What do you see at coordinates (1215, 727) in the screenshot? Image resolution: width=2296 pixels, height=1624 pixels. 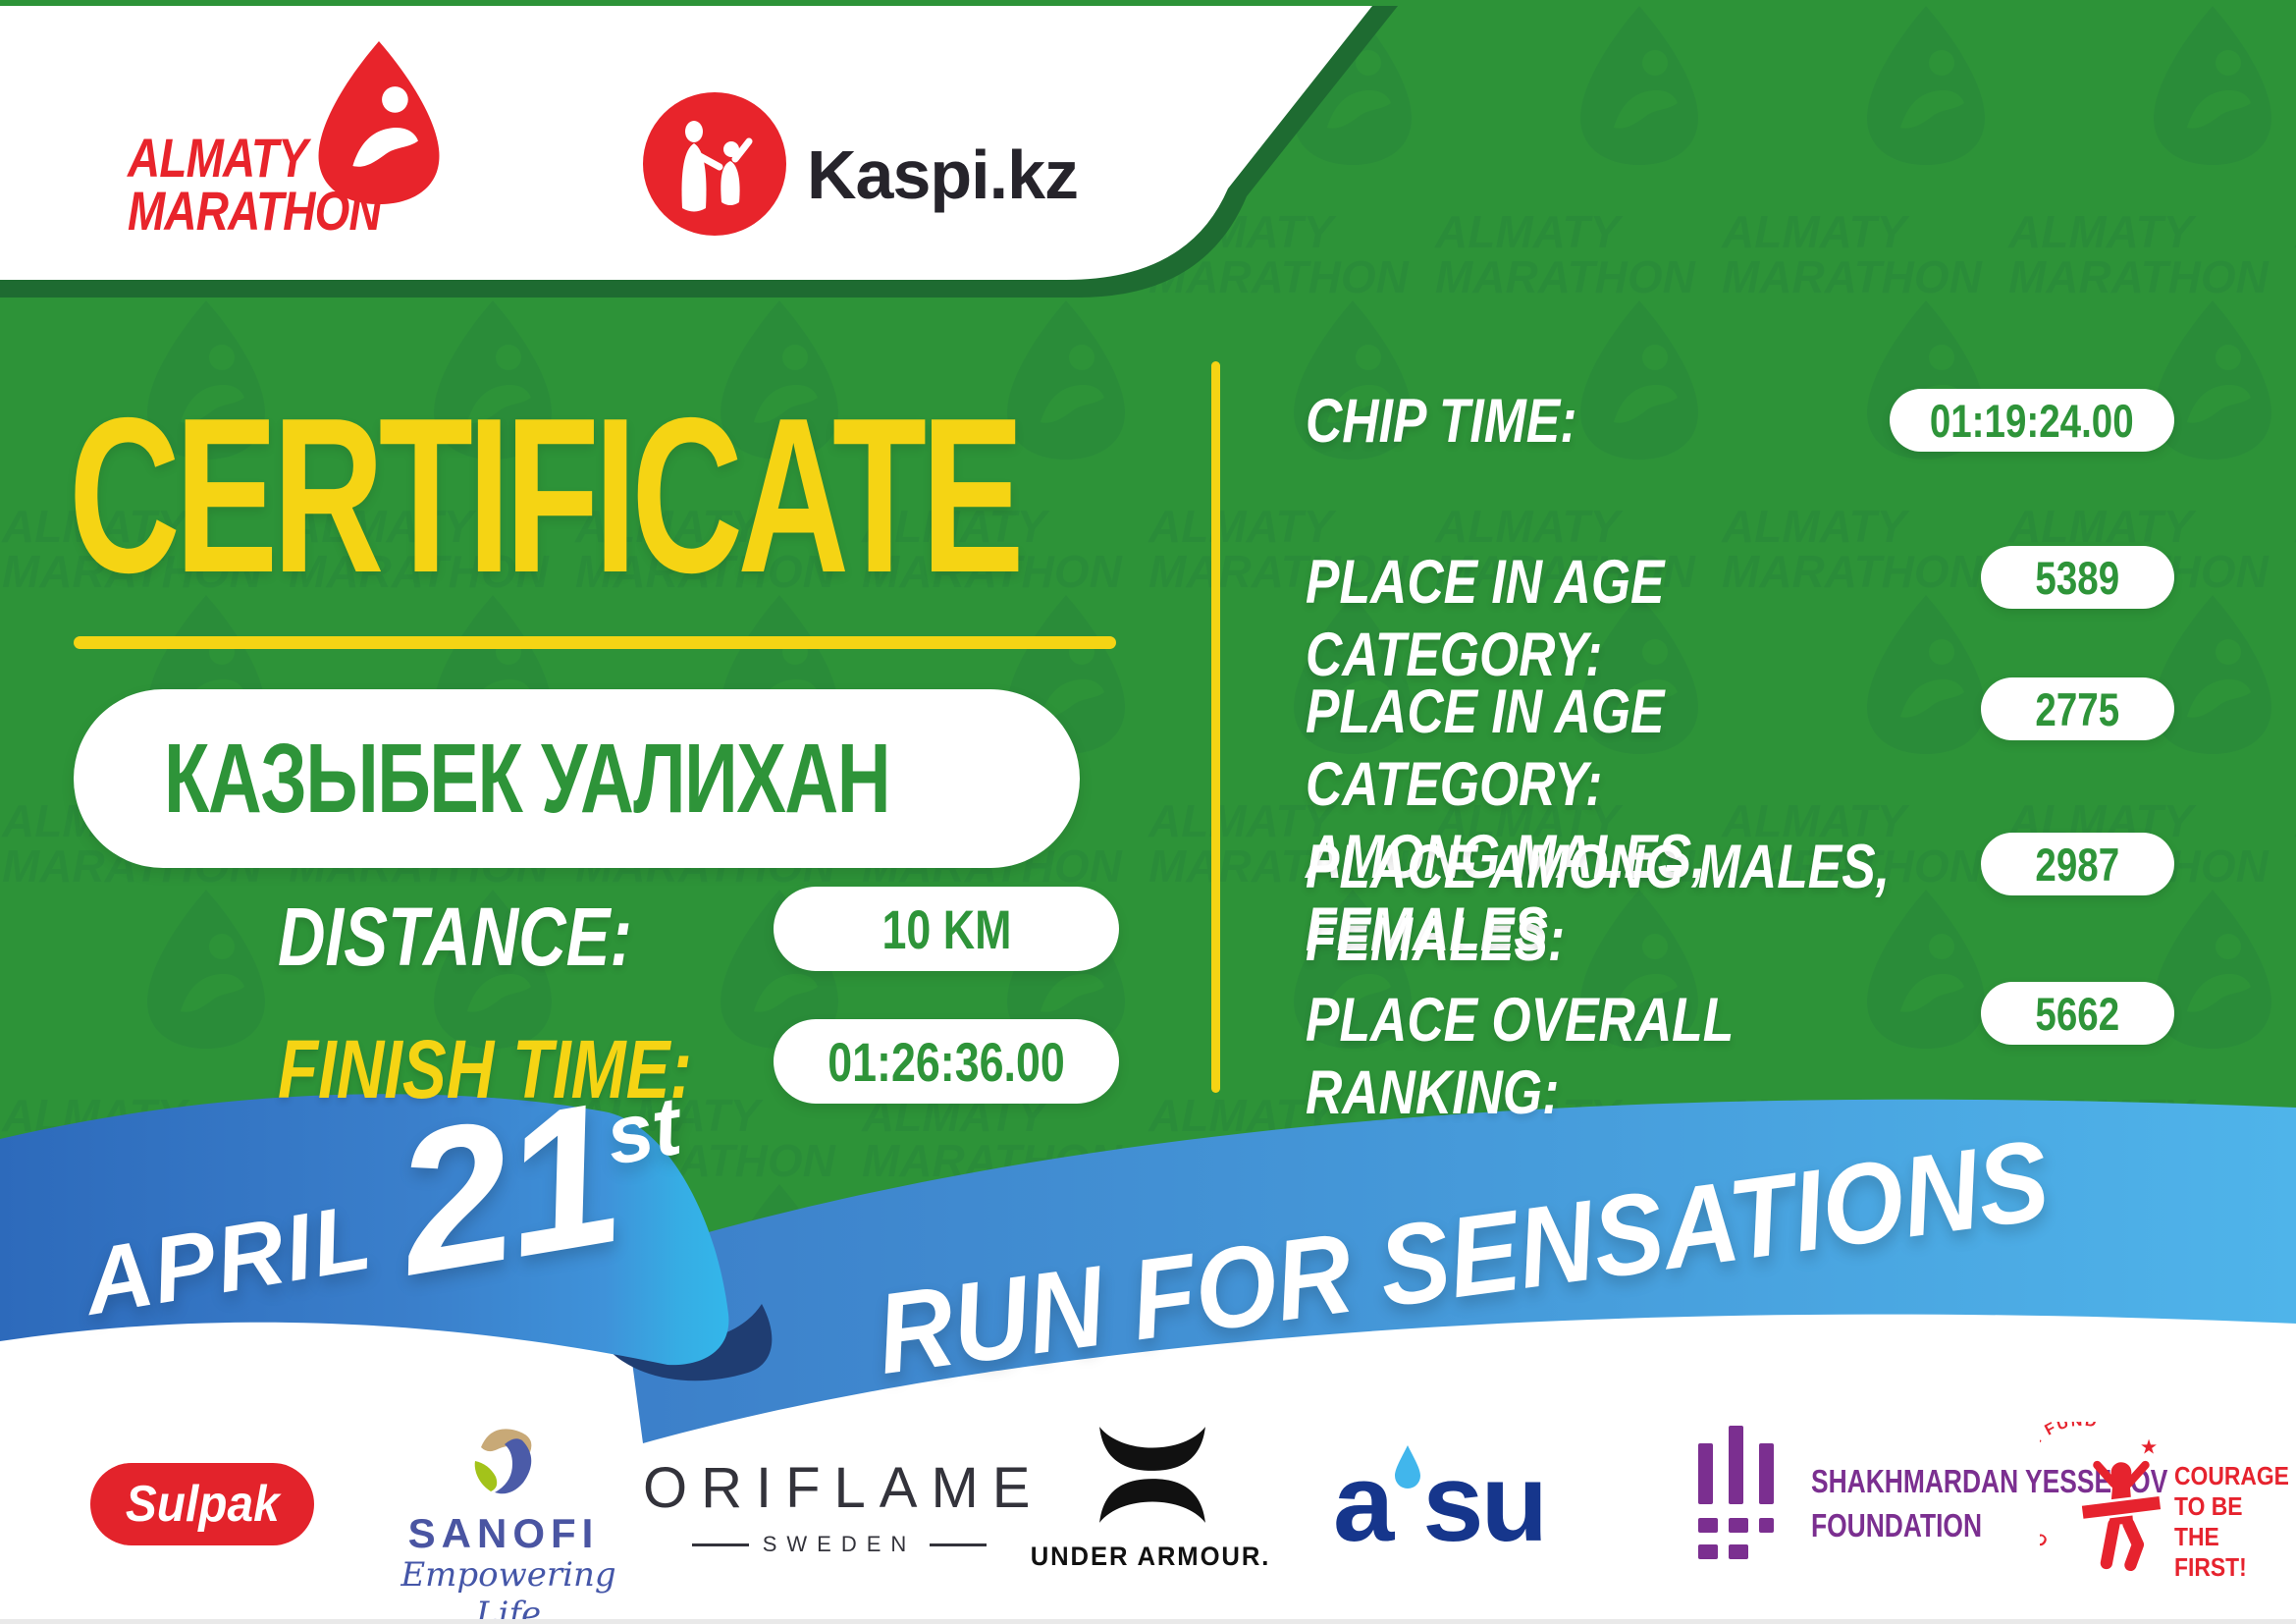 I see `results-divider-line` at bounding box center [1215, 727].